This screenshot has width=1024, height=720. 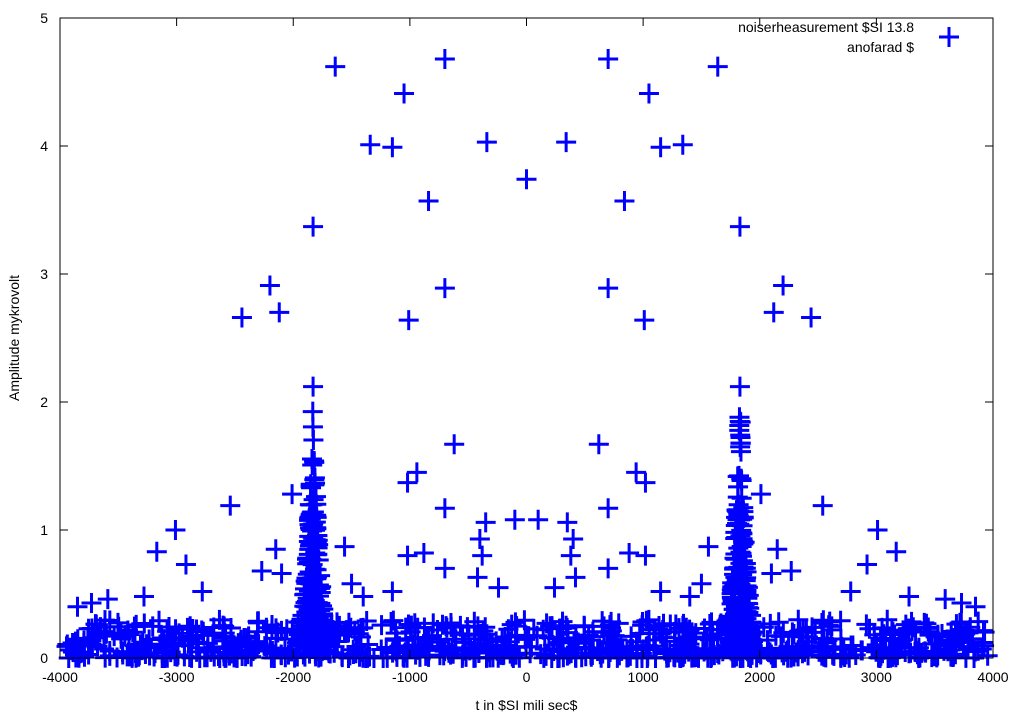 I want to click on x-tick-label: 2000, so click(x=759, y=677).